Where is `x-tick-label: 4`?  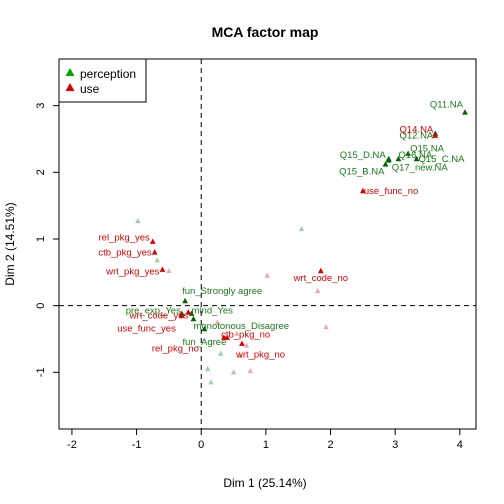
x-tick-label: 4 is located at coordinates (460, 445).